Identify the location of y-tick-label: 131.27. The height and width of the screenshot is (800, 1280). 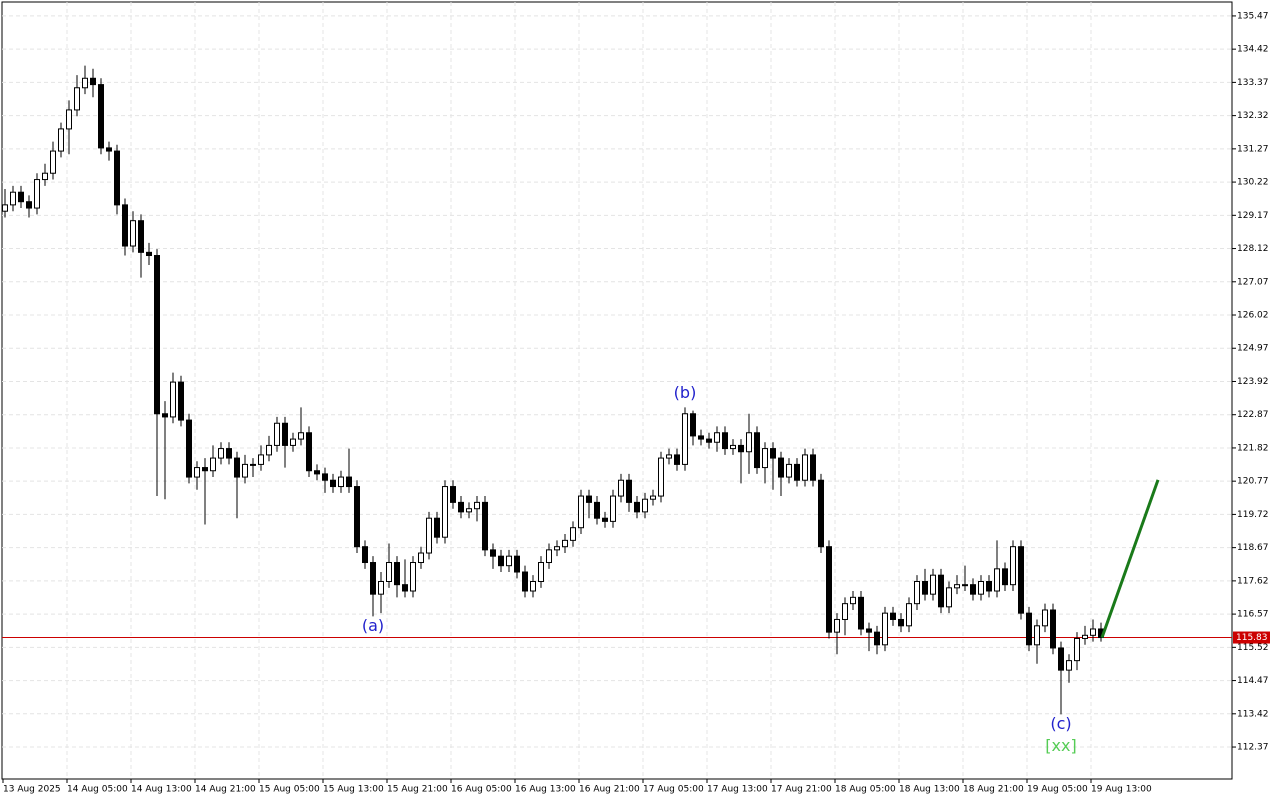
(1253, 149).